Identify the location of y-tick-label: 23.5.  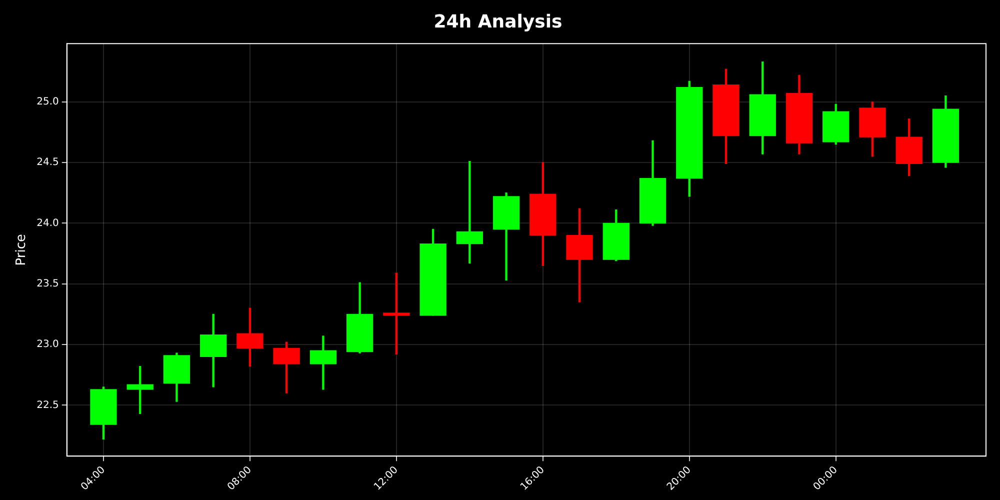
(47, 284).